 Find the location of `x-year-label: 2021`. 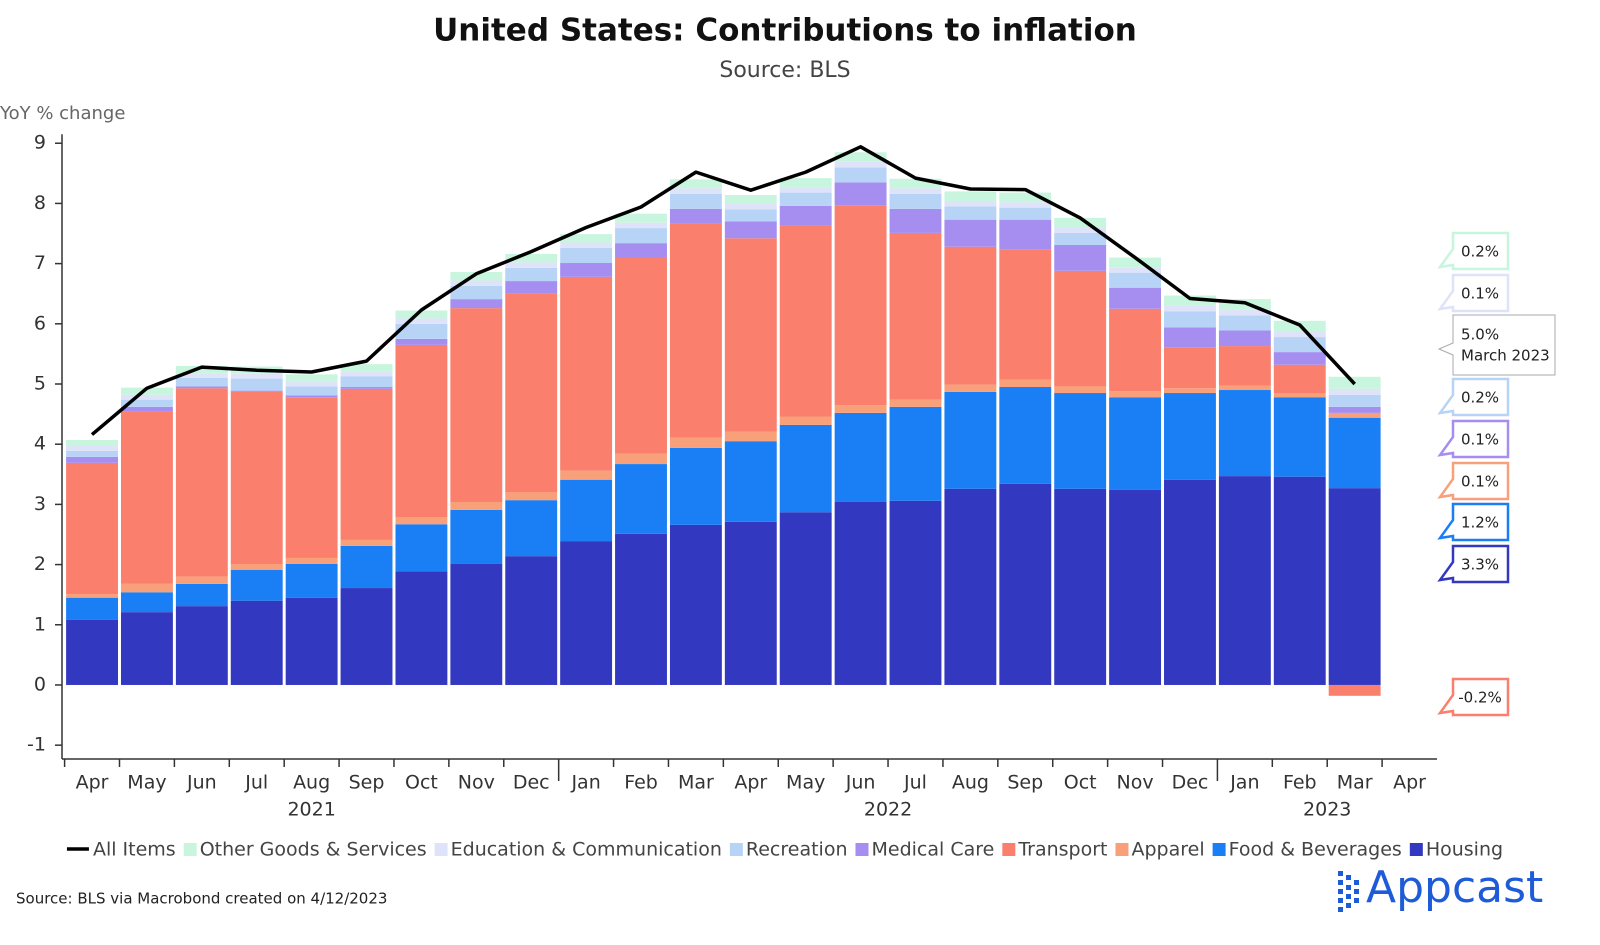

x-year-label: 2021 is located at coordinates (311, 810).